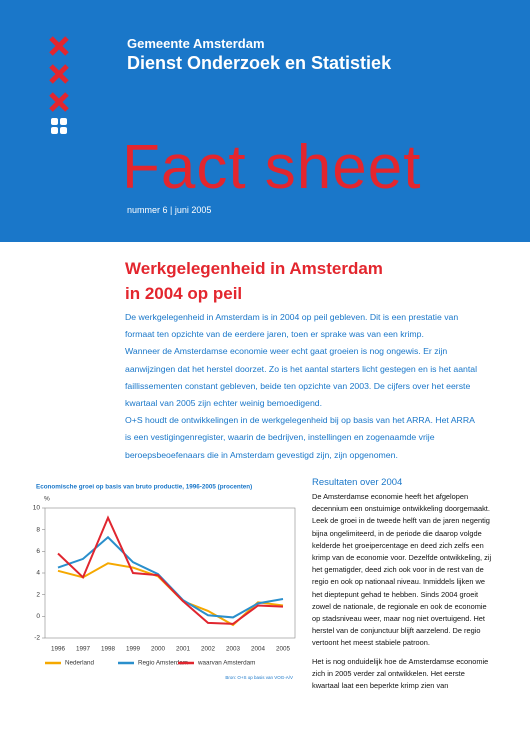  I want to click on x-tick-label: 2004, so click(258, 649).